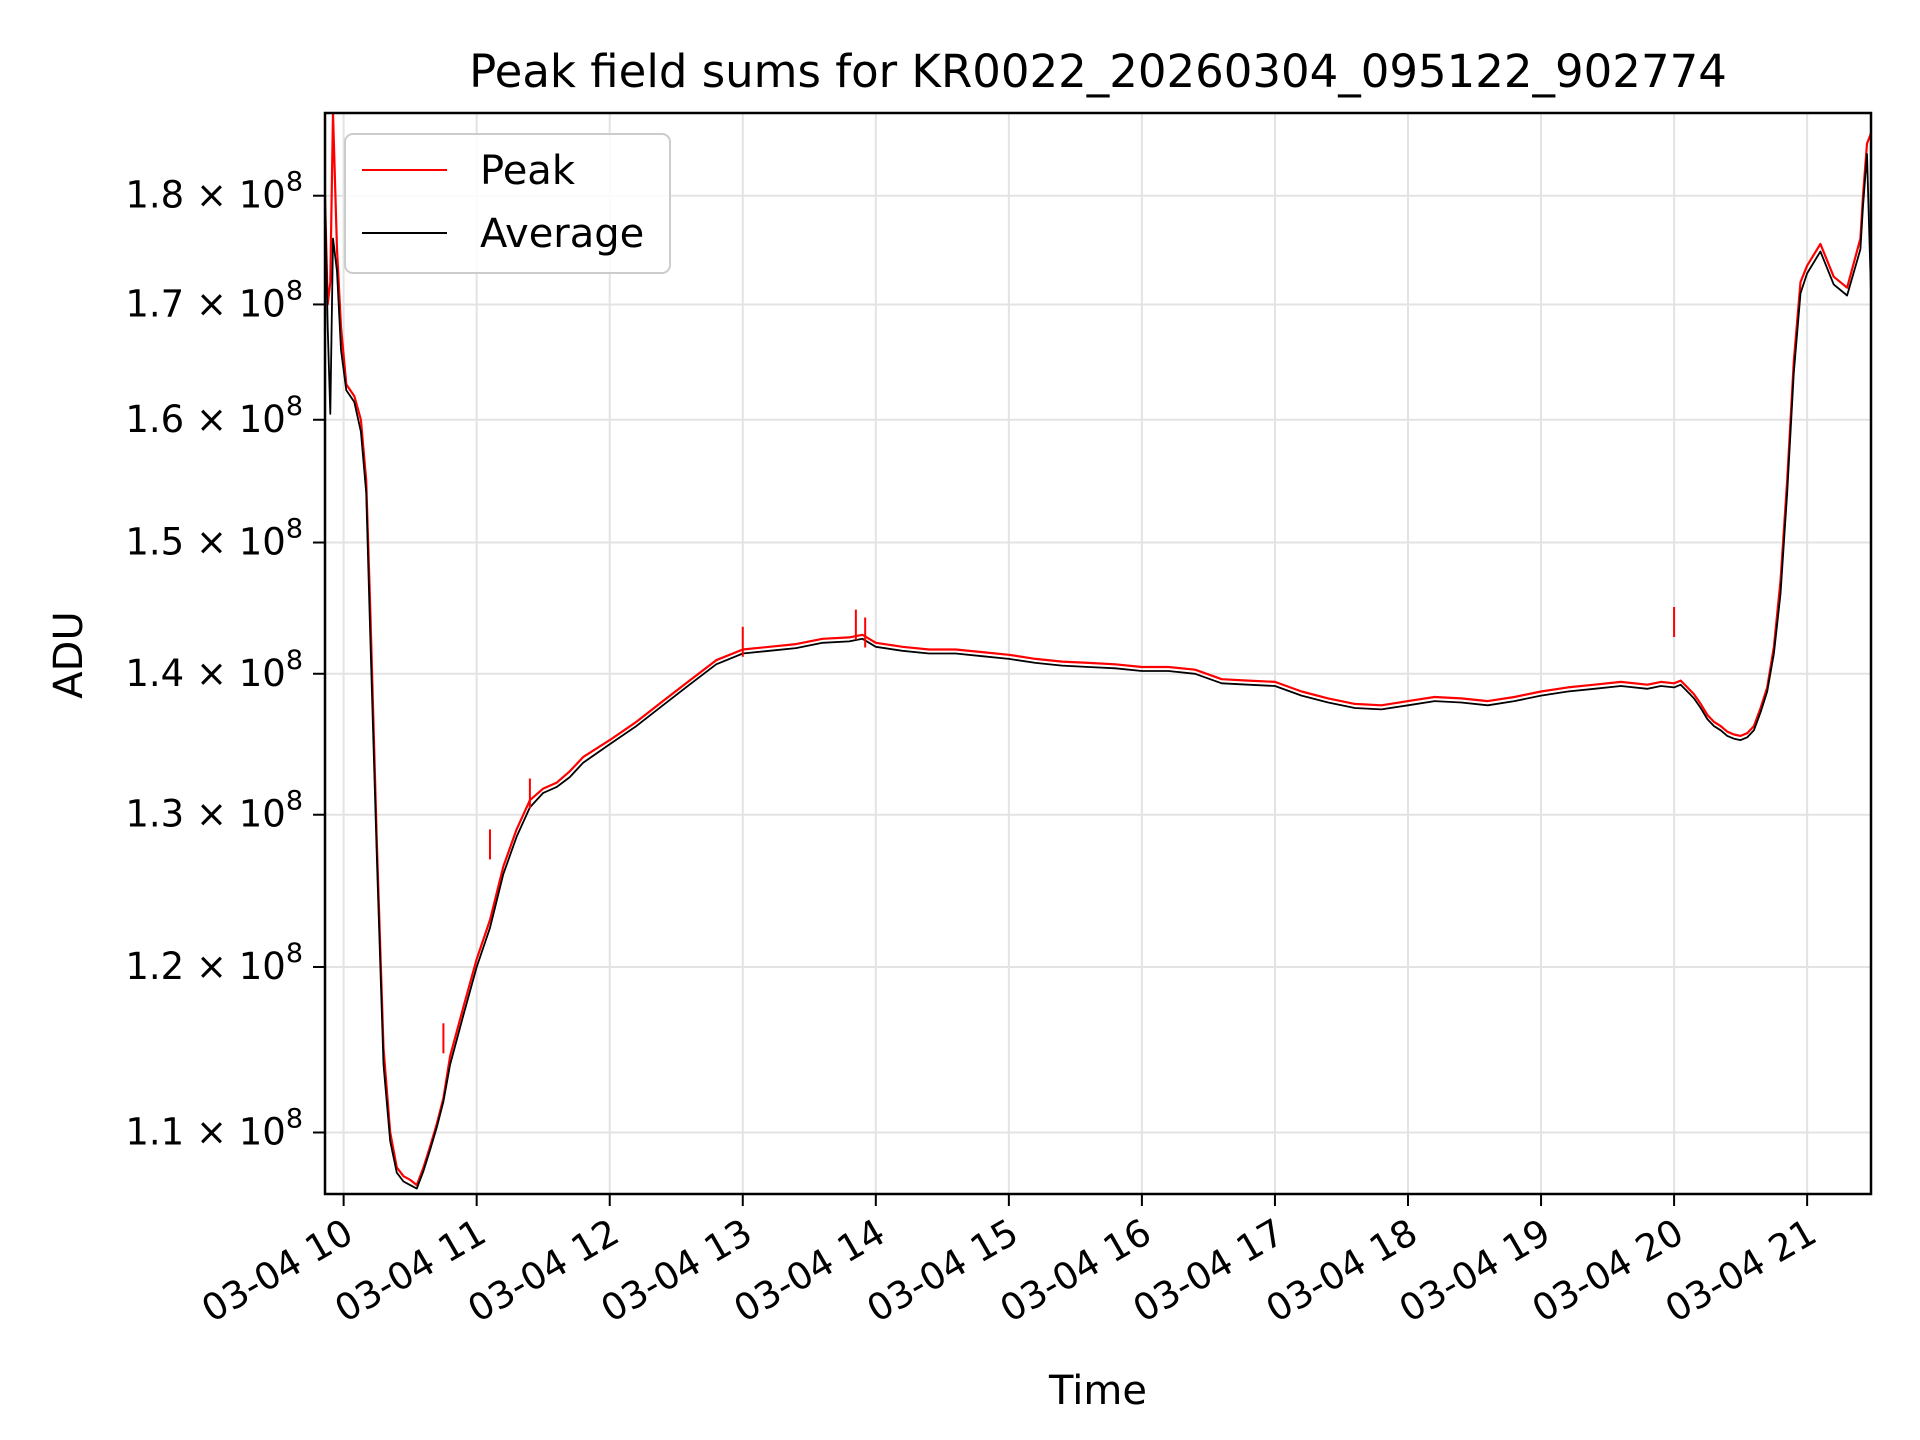 The height and width of the screenshot is (1440, 1920). What do you see at coordinates (205, 966) in the screenshot?
I see `y-tick-mantissa: 1.2 × 10` at bounding box center [205, 966].